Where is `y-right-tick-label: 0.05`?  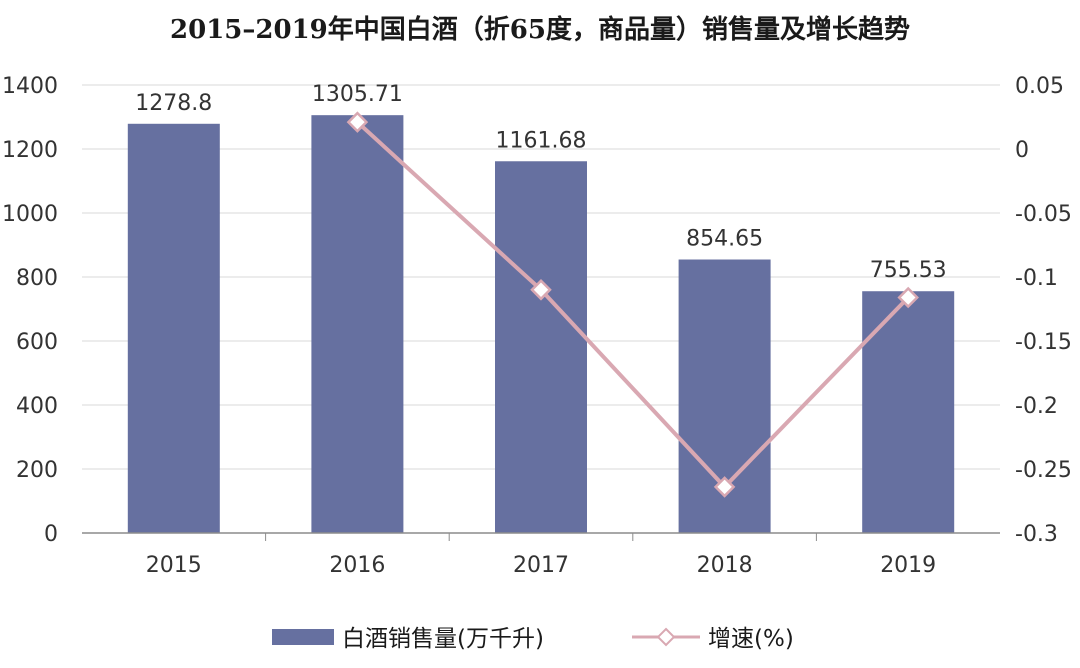
y-right-tick-label: 0.05 is located at coordinates (1039, 86).